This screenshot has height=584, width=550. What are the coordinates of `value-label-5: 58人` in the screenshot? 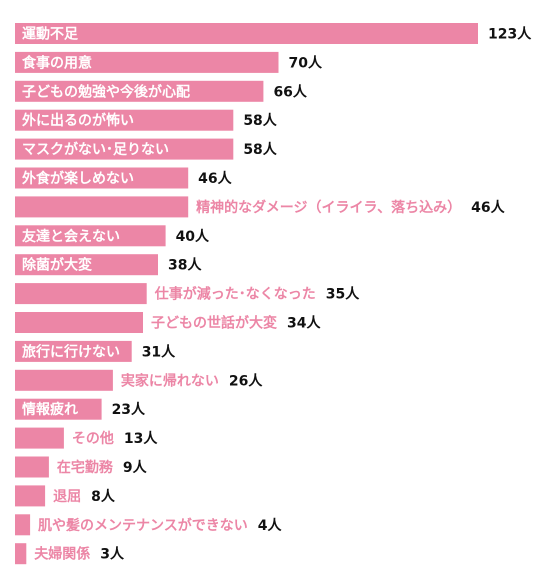 It's located at (260, 149).